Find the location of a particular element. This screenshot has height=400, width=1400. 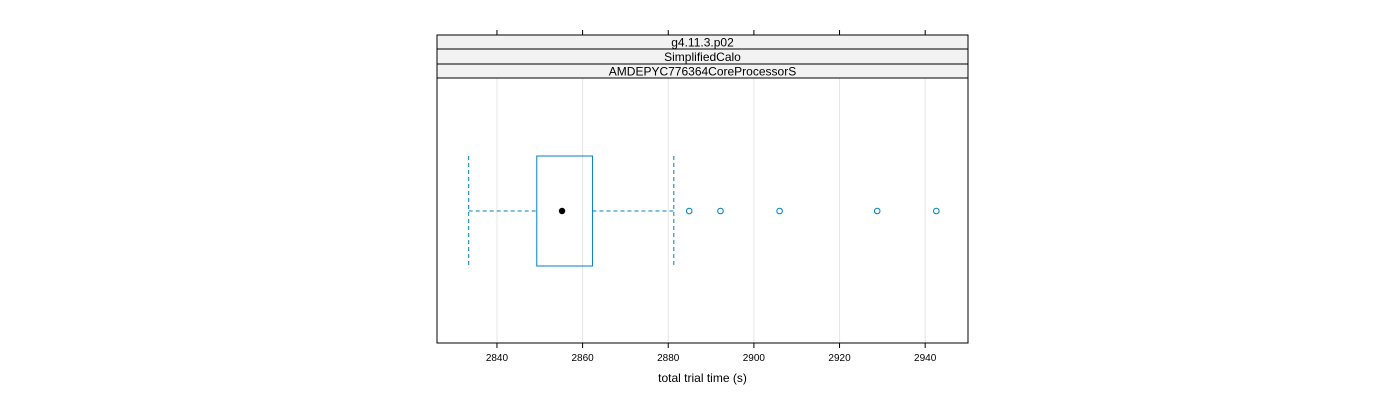

strip-1: g4.11.3.p02 is located at coordinates (702, 42).